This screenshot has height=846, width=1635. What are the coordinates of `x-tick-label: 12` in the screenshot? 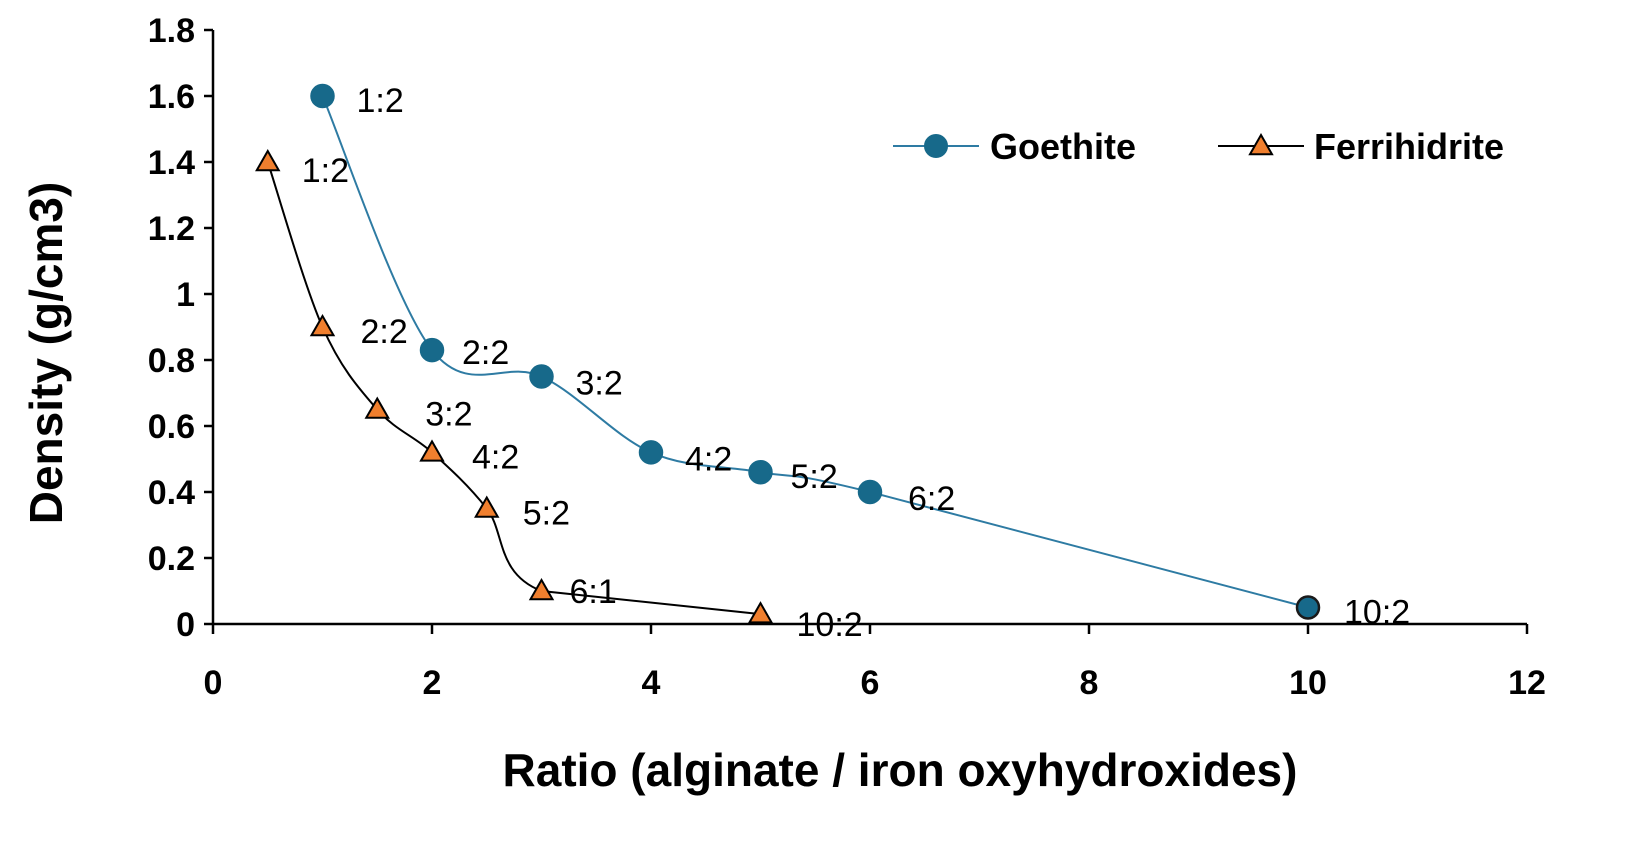 It's located at (1527, 683).